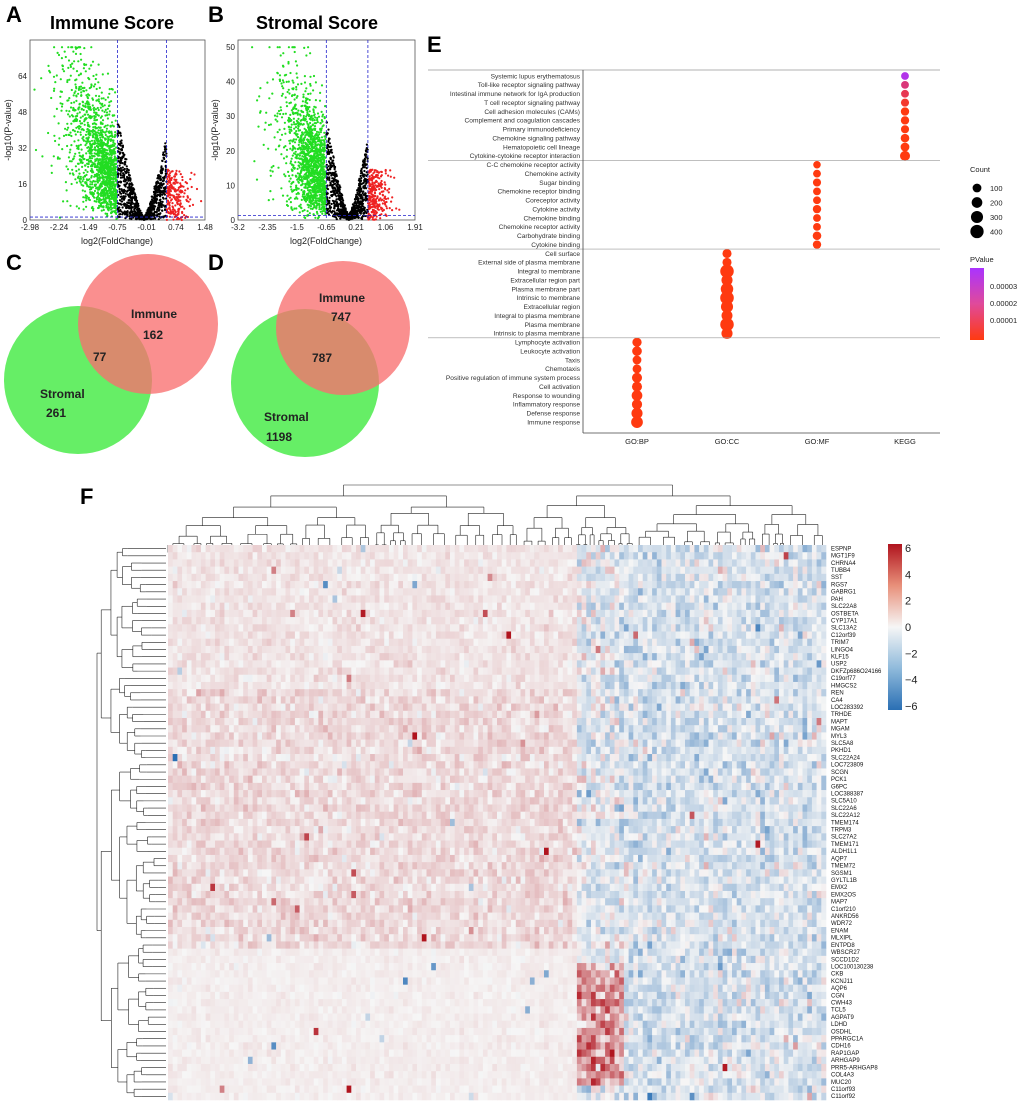 This screenshot has height=1112, width=1020. Describe the element at coordinates (205, 227) in the screenshot. I see `x-tick-label: 1.48` at that location.